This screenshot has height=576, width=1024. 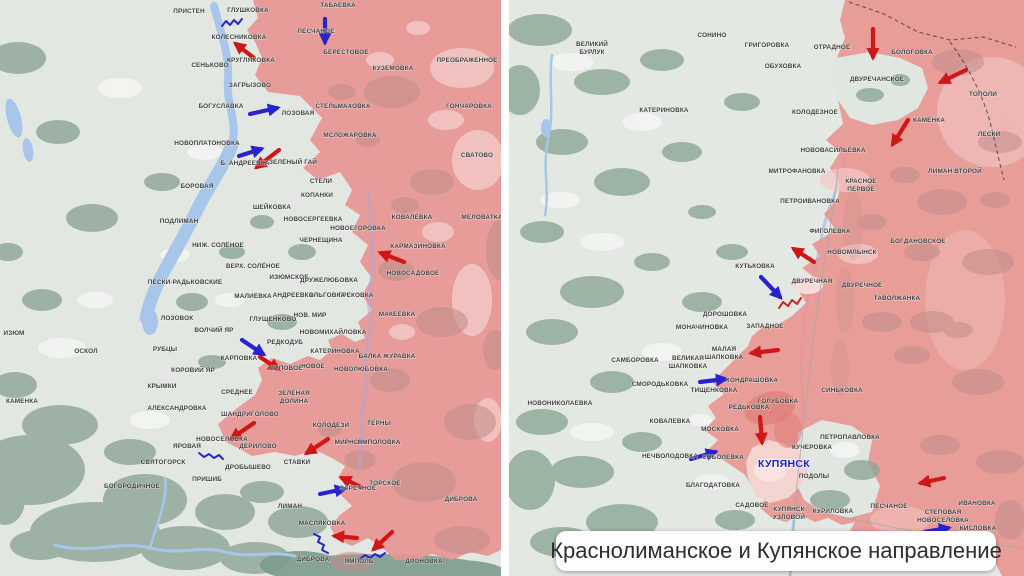 I want to click on map-label: СТЕЛИ, so click(x=321, y=181).